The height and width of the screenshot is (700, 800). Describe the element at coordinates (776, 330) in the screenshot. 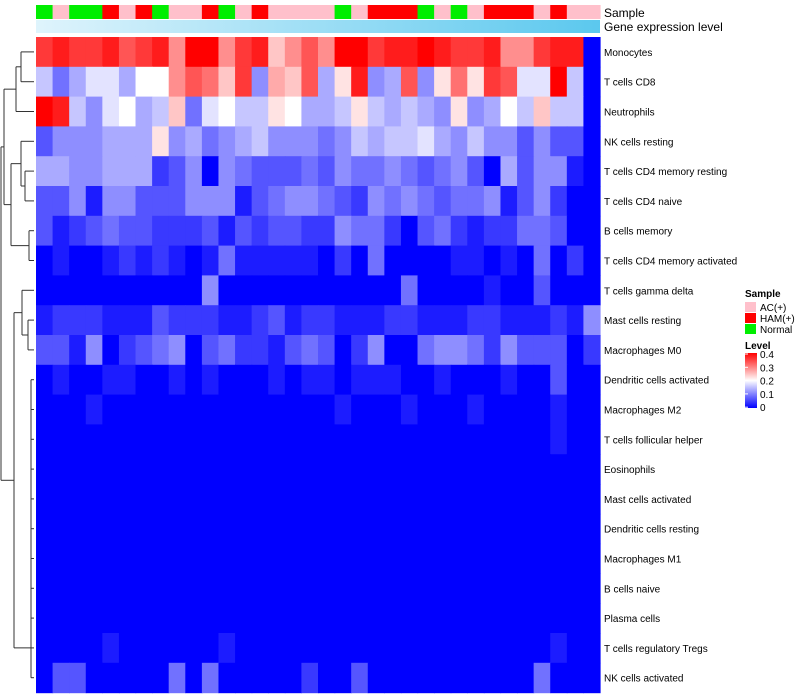

I see `sample-legend-label: Normal` at that location.